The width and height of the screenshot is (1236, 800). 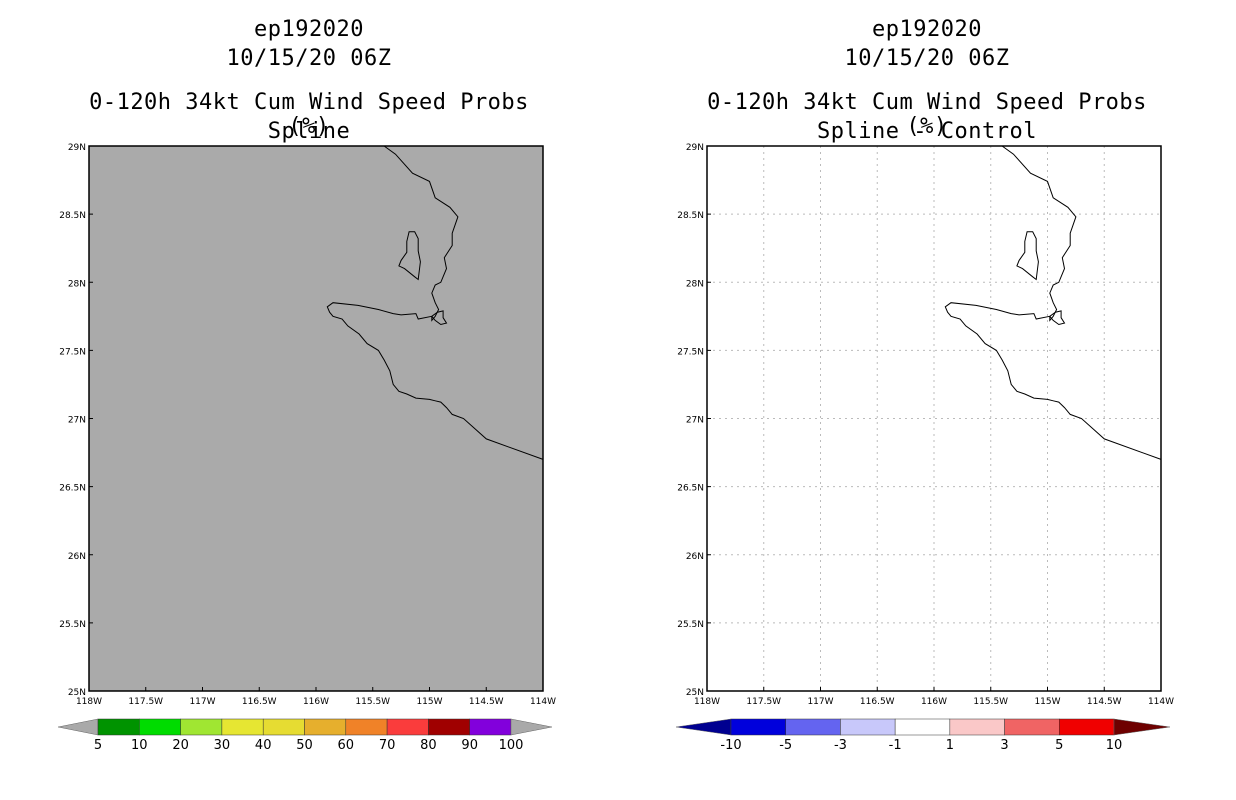 What do you see at coordinates (309, 29) in the screenshot?
I see `left-storm-id: ep192020` at bounding box center [309, 29].